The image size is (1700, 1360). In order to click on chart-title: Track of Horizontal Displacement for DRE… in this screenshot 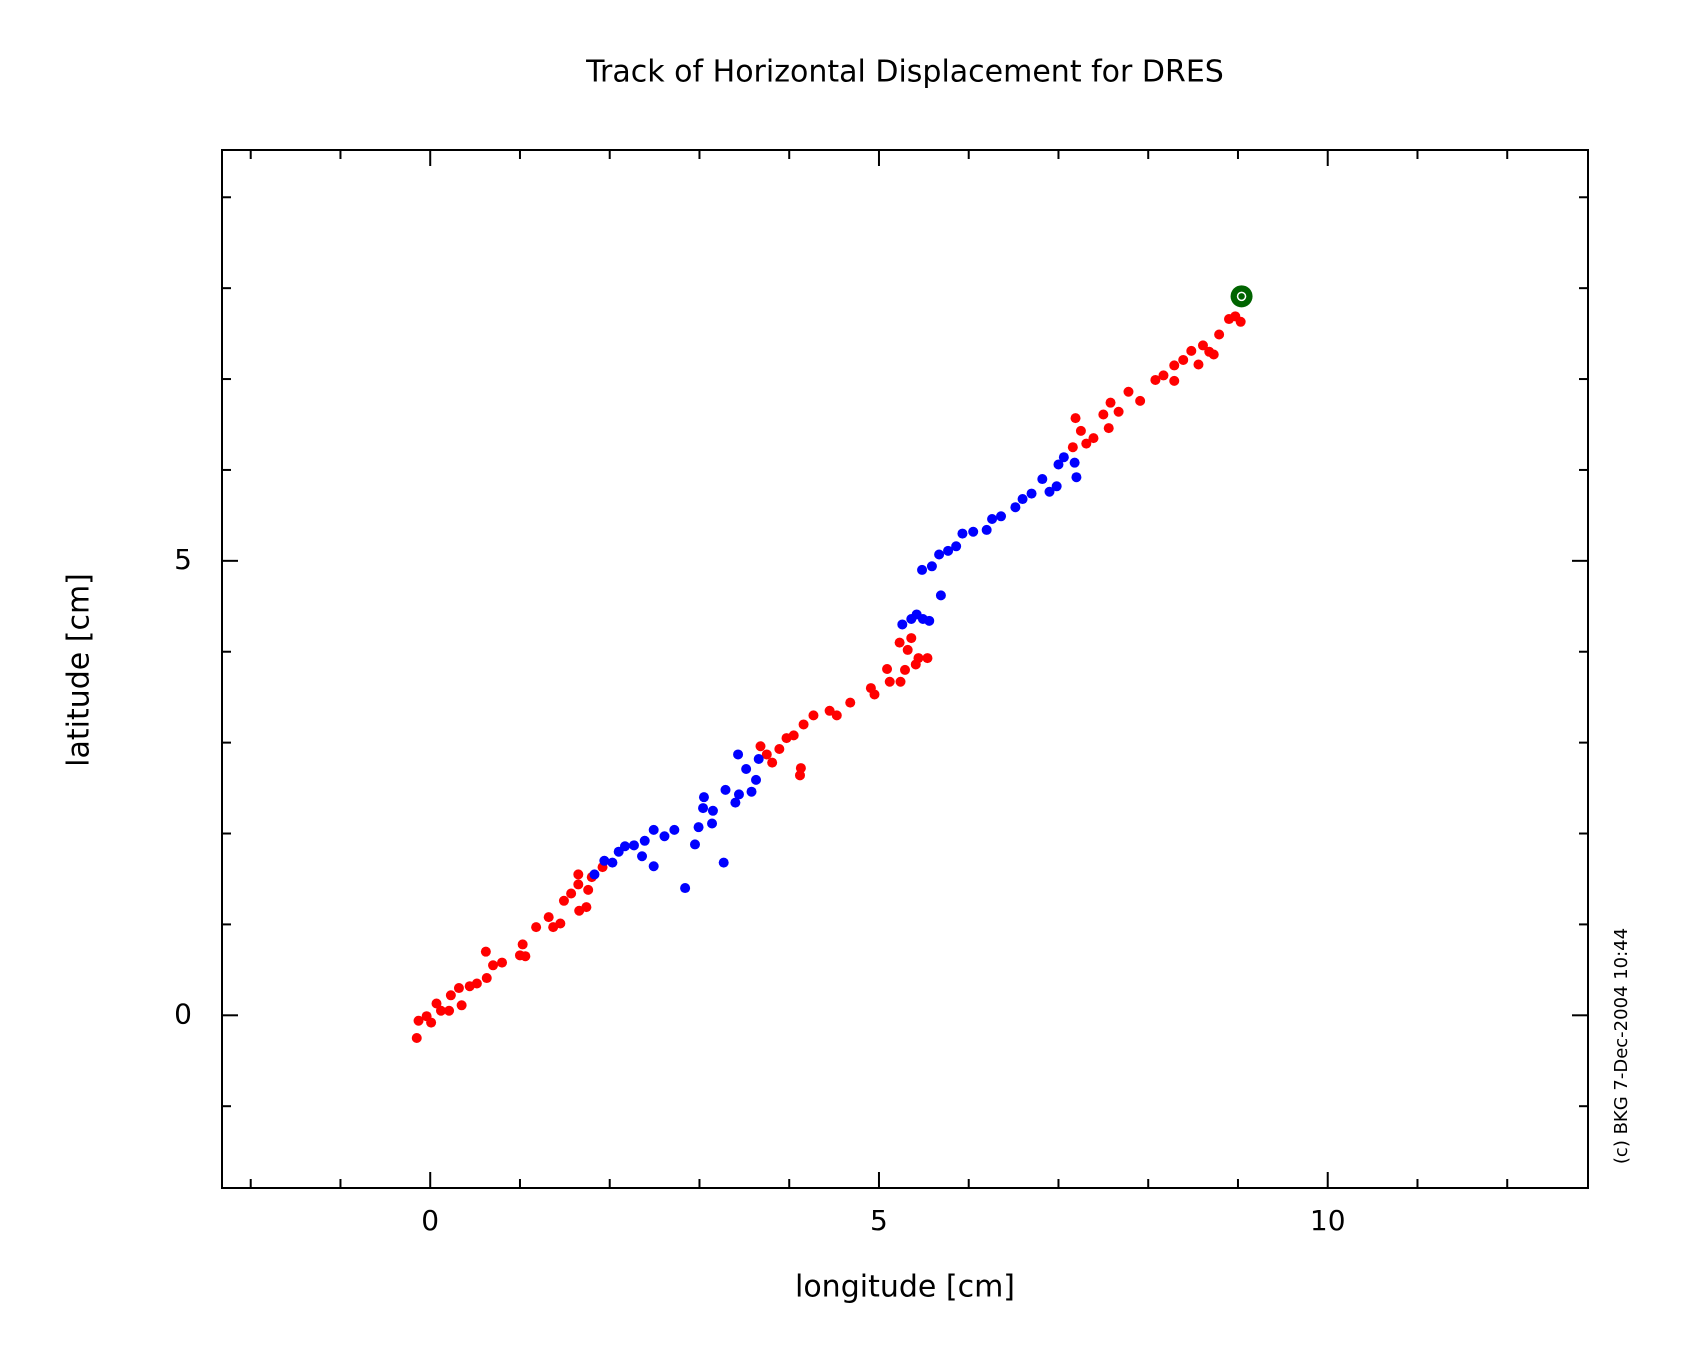, I will do `click(904, 72)`.